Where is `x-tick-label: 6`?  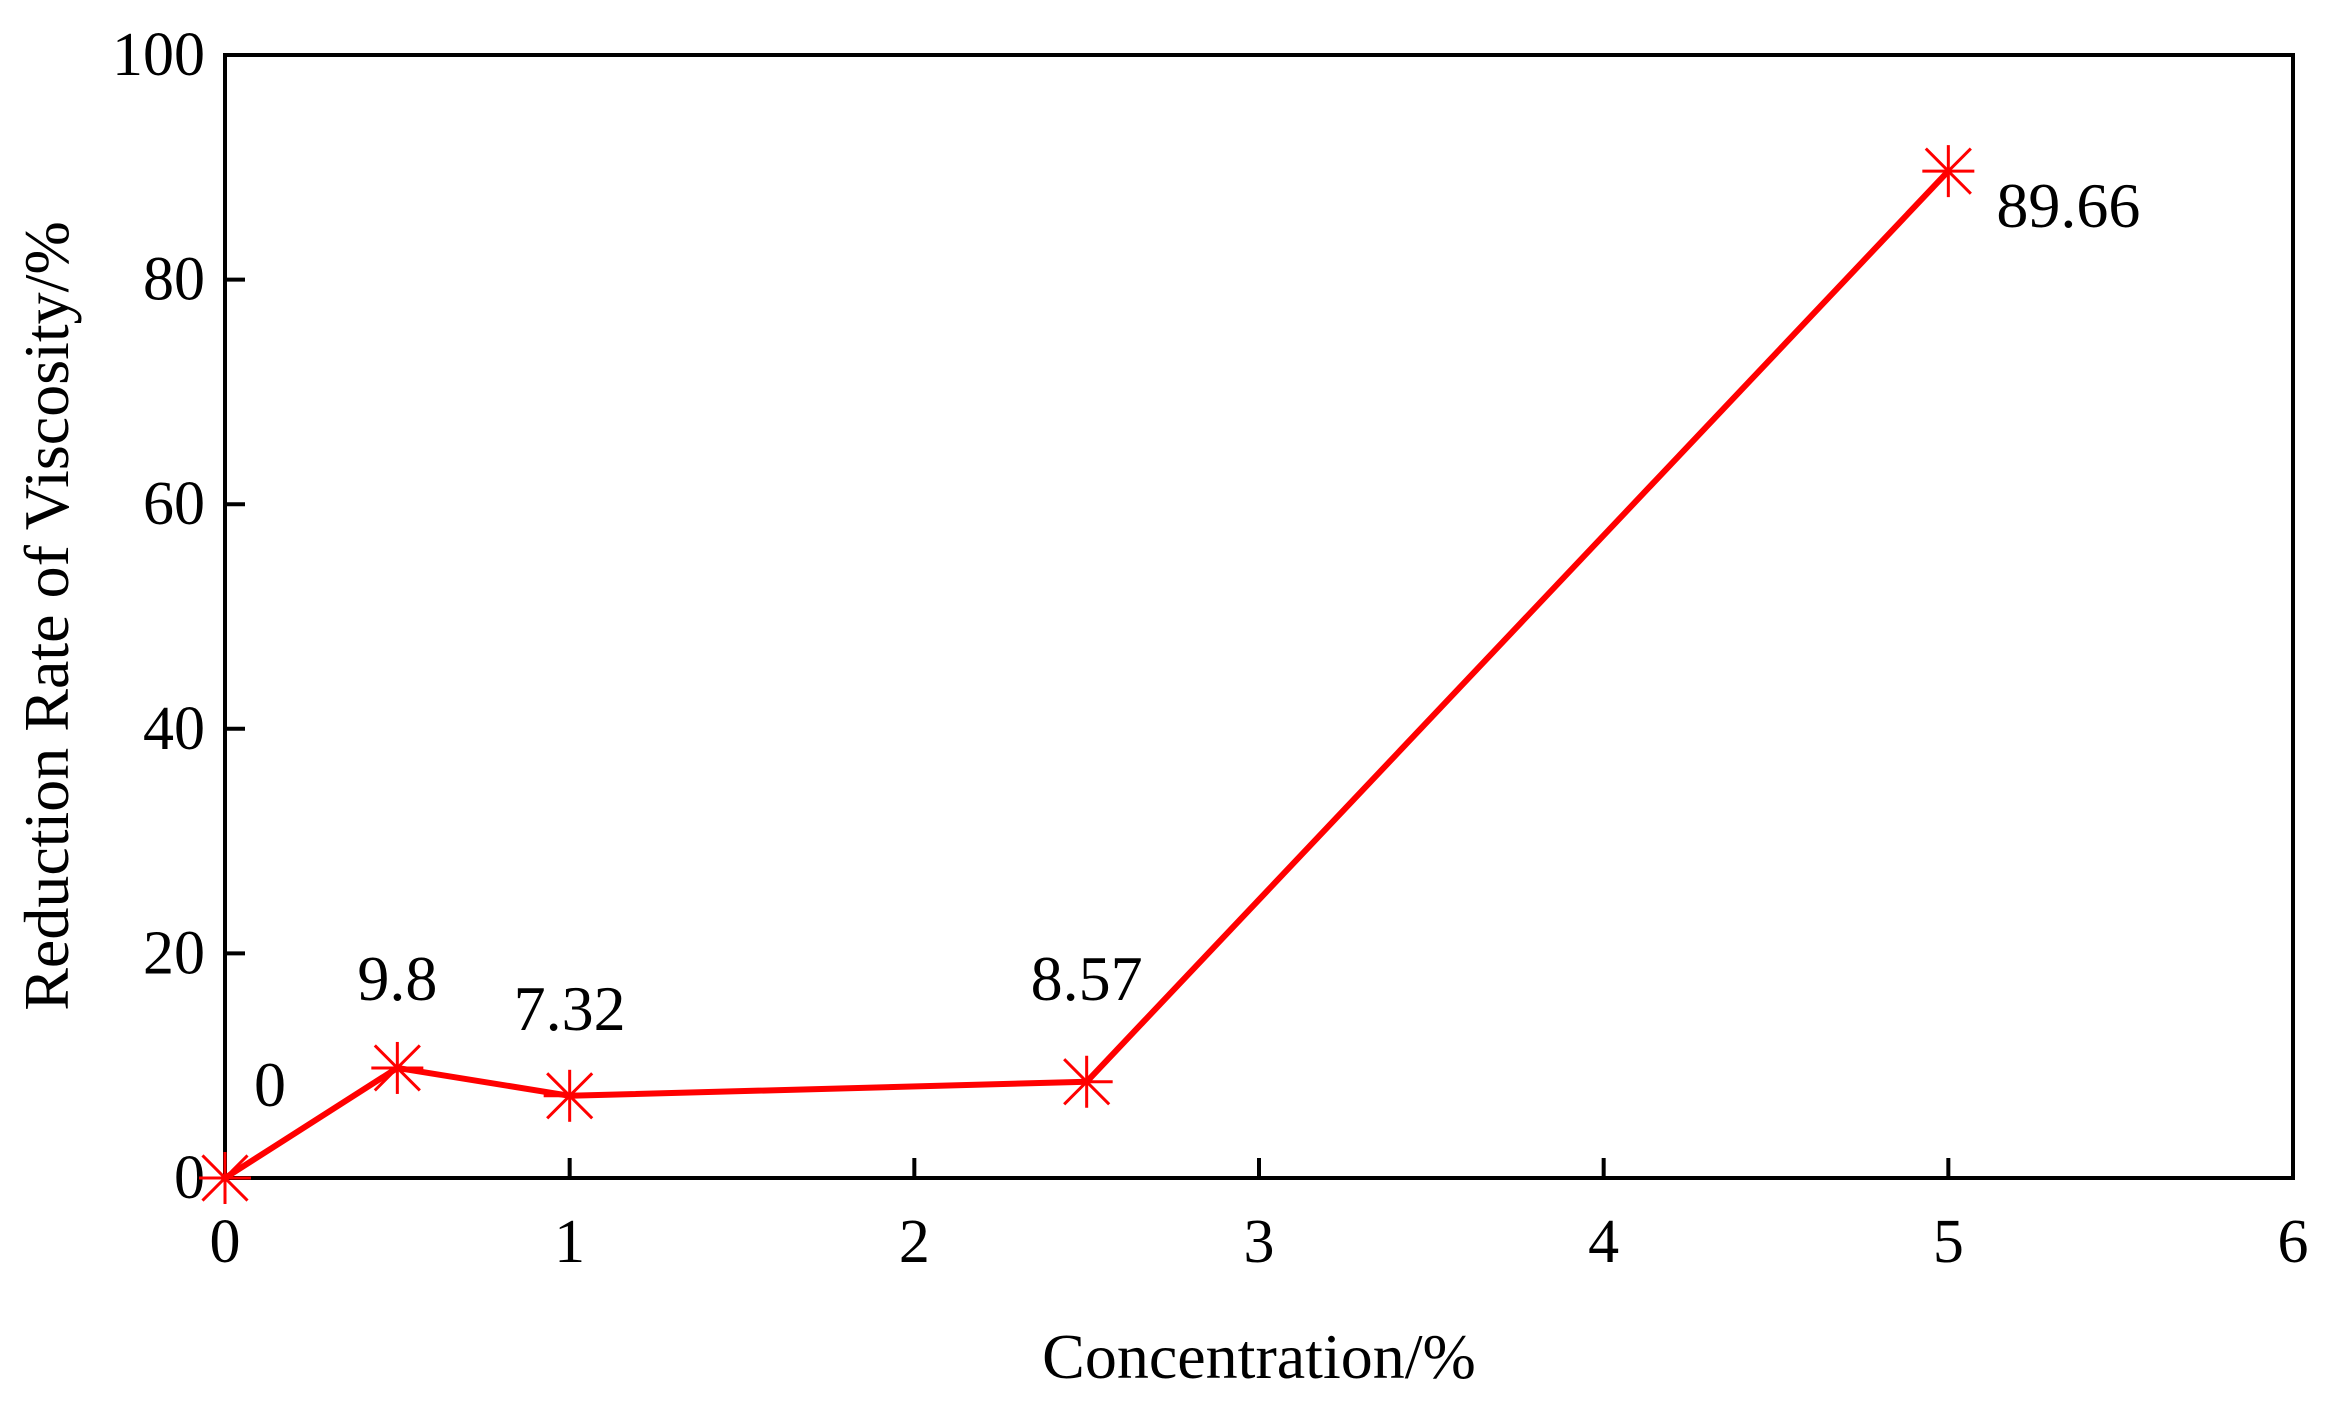
x-tick-label: 6 is located at coordinates (2293, 1242).